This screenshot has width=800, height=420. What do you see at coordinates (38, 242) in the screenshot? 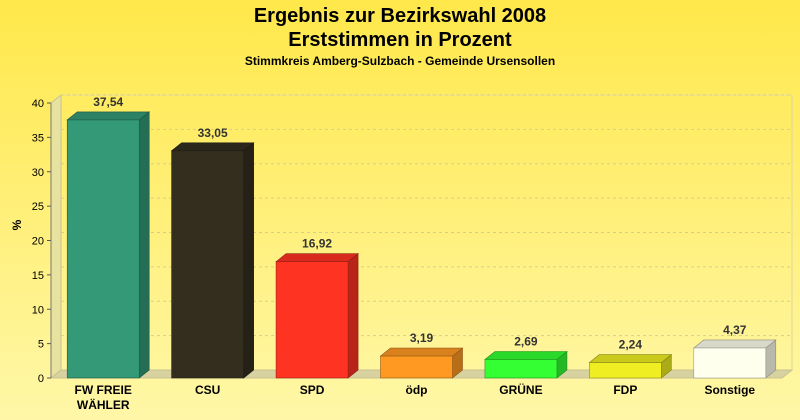
I see `y-tick-label: 20` at bounding box center [38, 242].